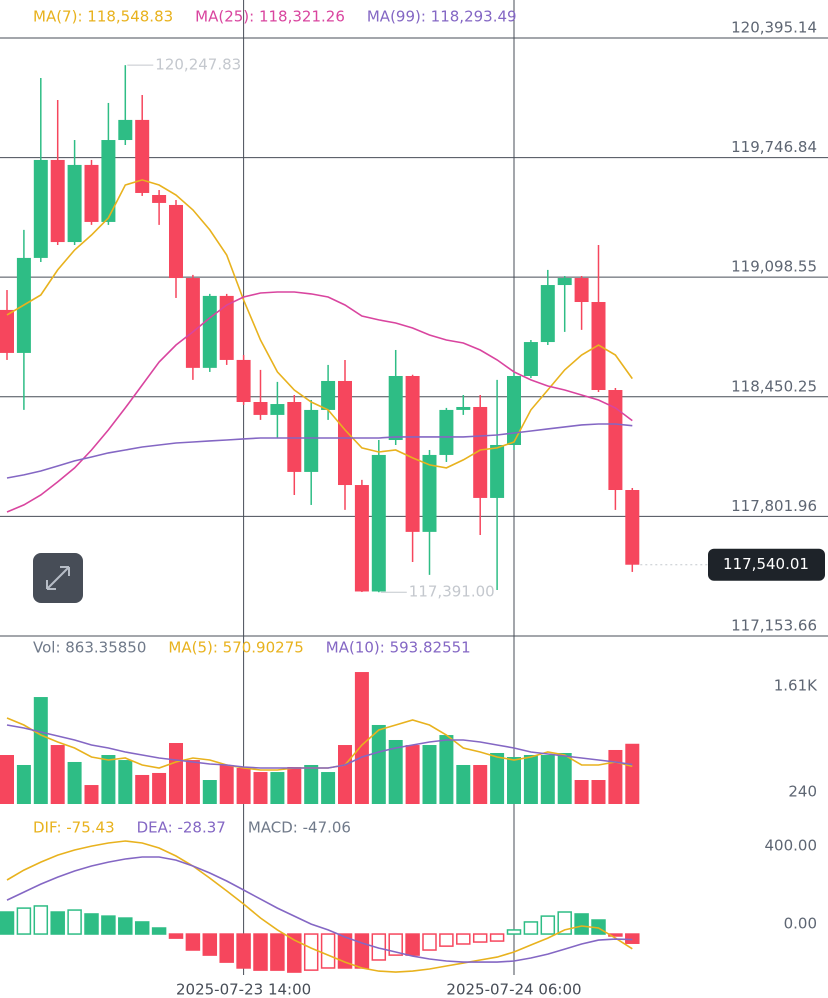 This screenshot has height=998, width=828. Describe the element at coordinates (243, 989) in the screenshot. I see `x-tick-label: 2025-07-23 14:00` at that location.